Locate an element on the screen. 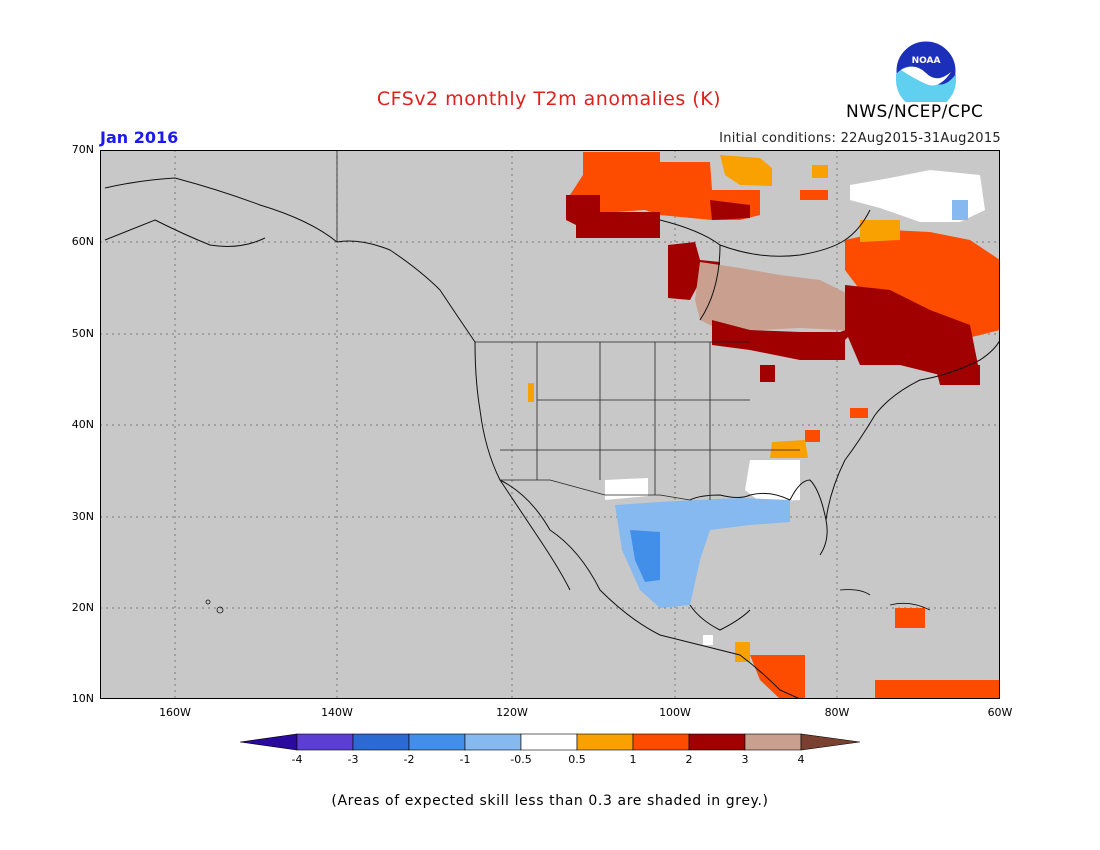  forecast-period: Jan 2016 is located at coordinates (139, 137).